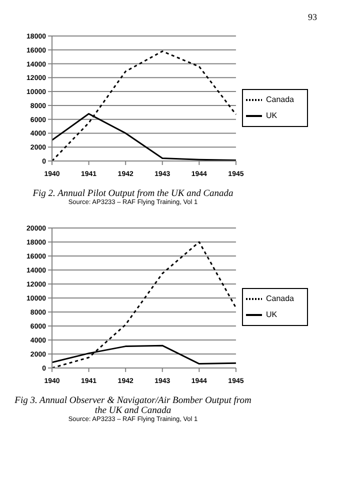 The height and width of the screenshot is (480, 339). What do you see at coordinates (133, 406) in the screenshot?
I see `text: Fig 3. Annual Observer & Navigator/Air Bomber Output from the UK and Canada` at bounding box center [133, 406].